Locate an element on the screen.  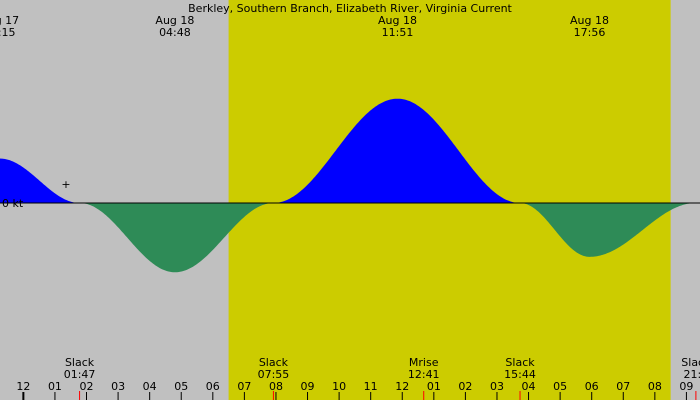
slack-time: 01:47 is located at coordinates (80, 374).